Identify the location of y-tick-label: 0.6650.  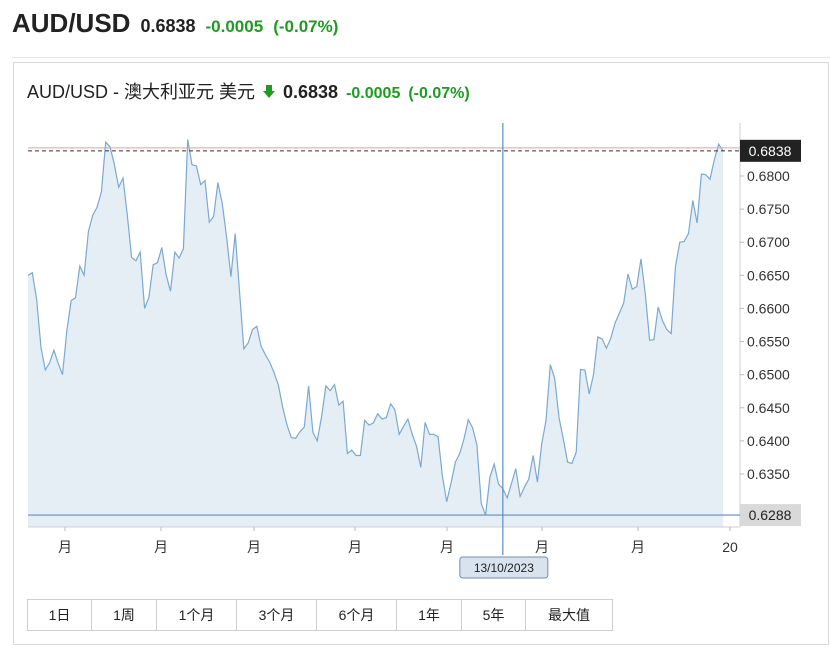
(768, 275).